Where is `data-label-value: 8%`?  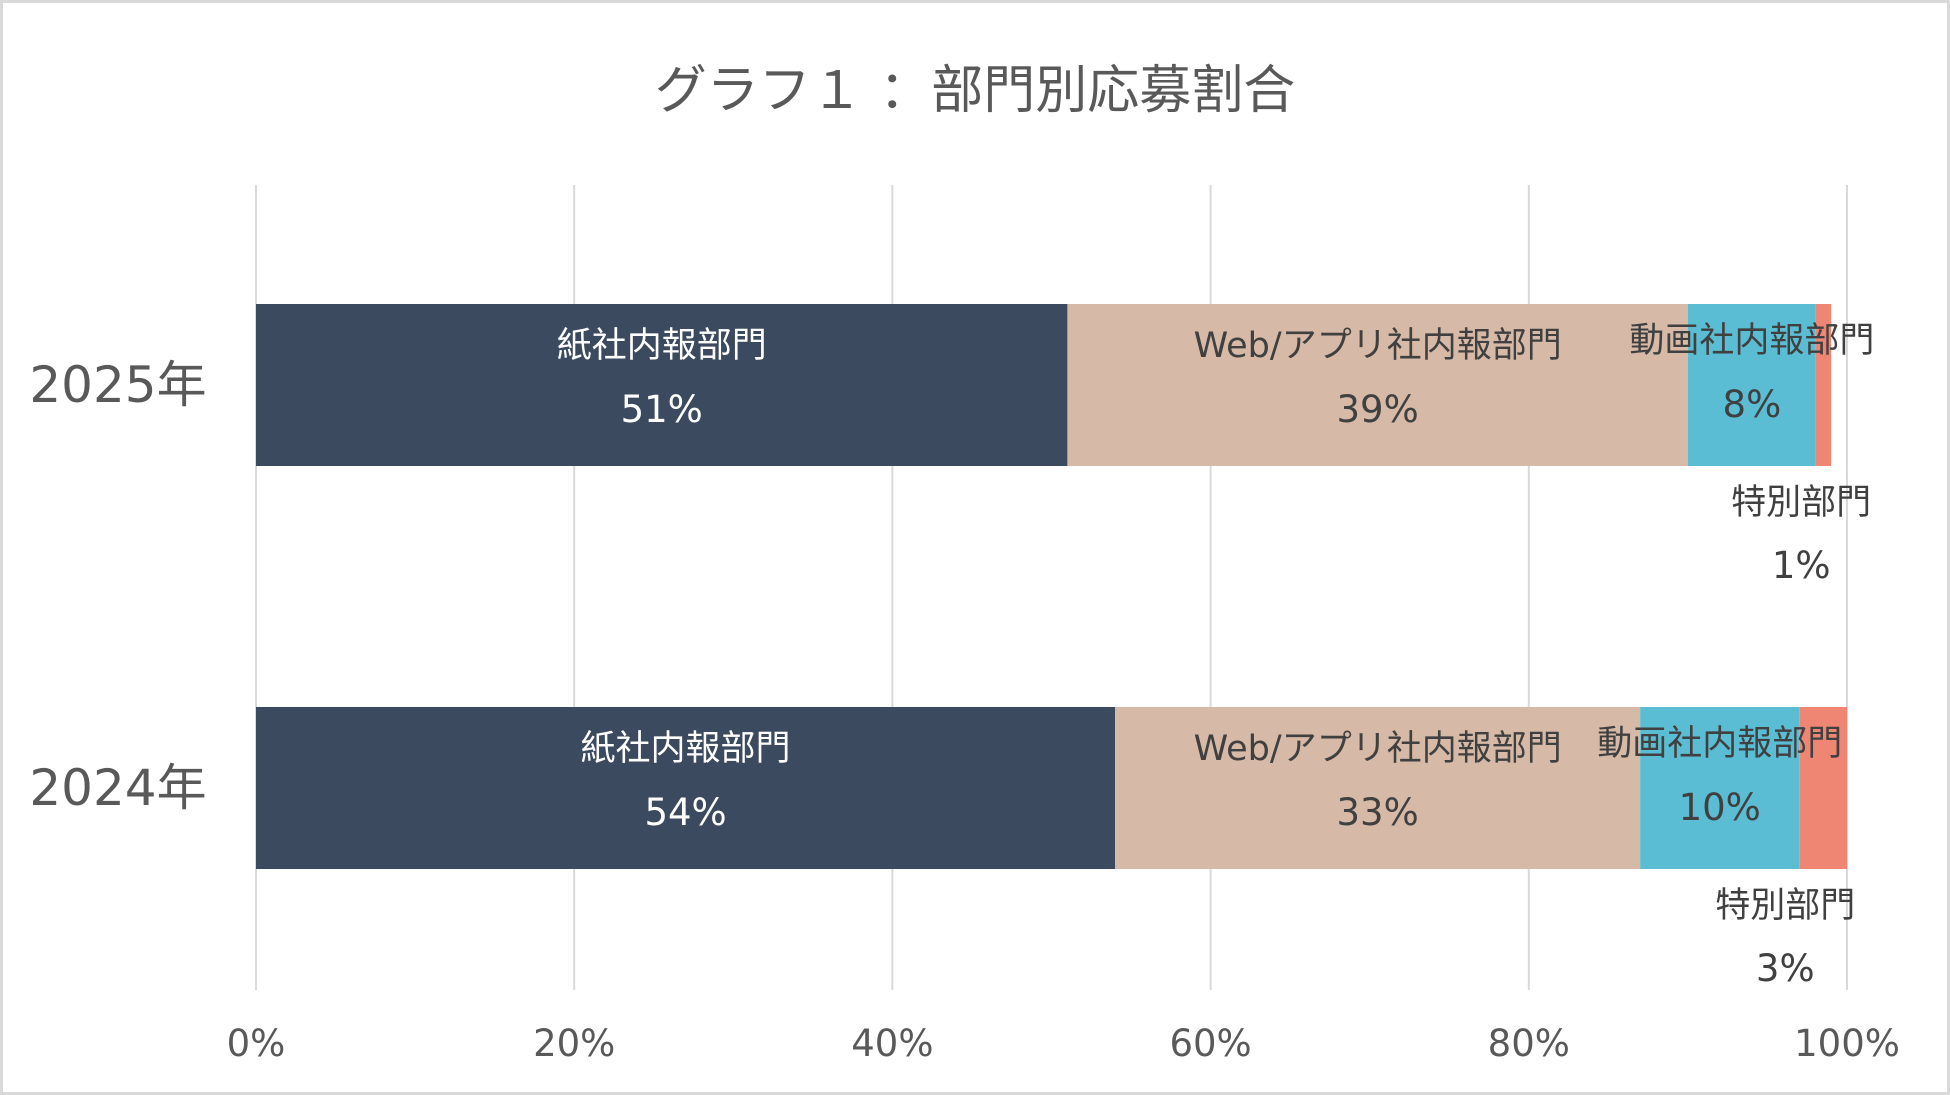 data-label-value: 8% is located at coordinates (1752, 404).